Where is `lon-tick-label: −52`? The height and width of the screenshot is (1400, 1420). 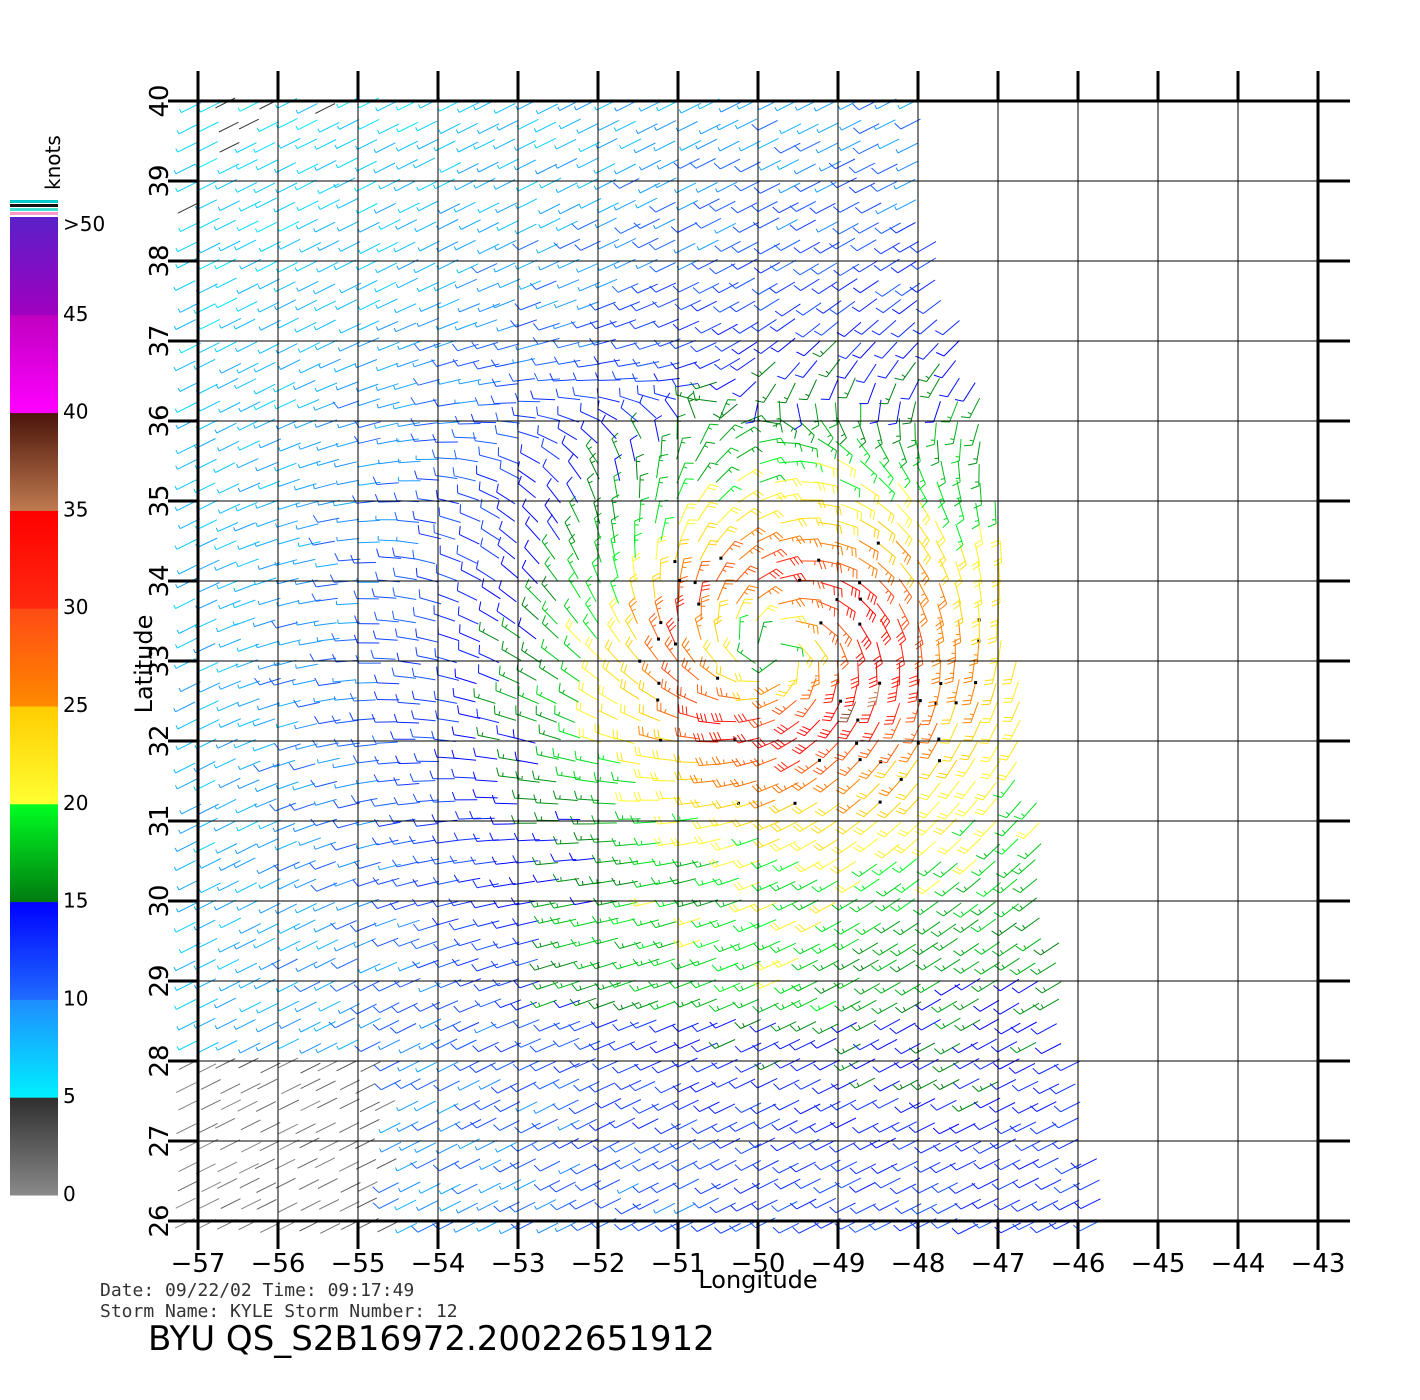 lon-tick-label: −52 is located at coordinates (598, 1264).